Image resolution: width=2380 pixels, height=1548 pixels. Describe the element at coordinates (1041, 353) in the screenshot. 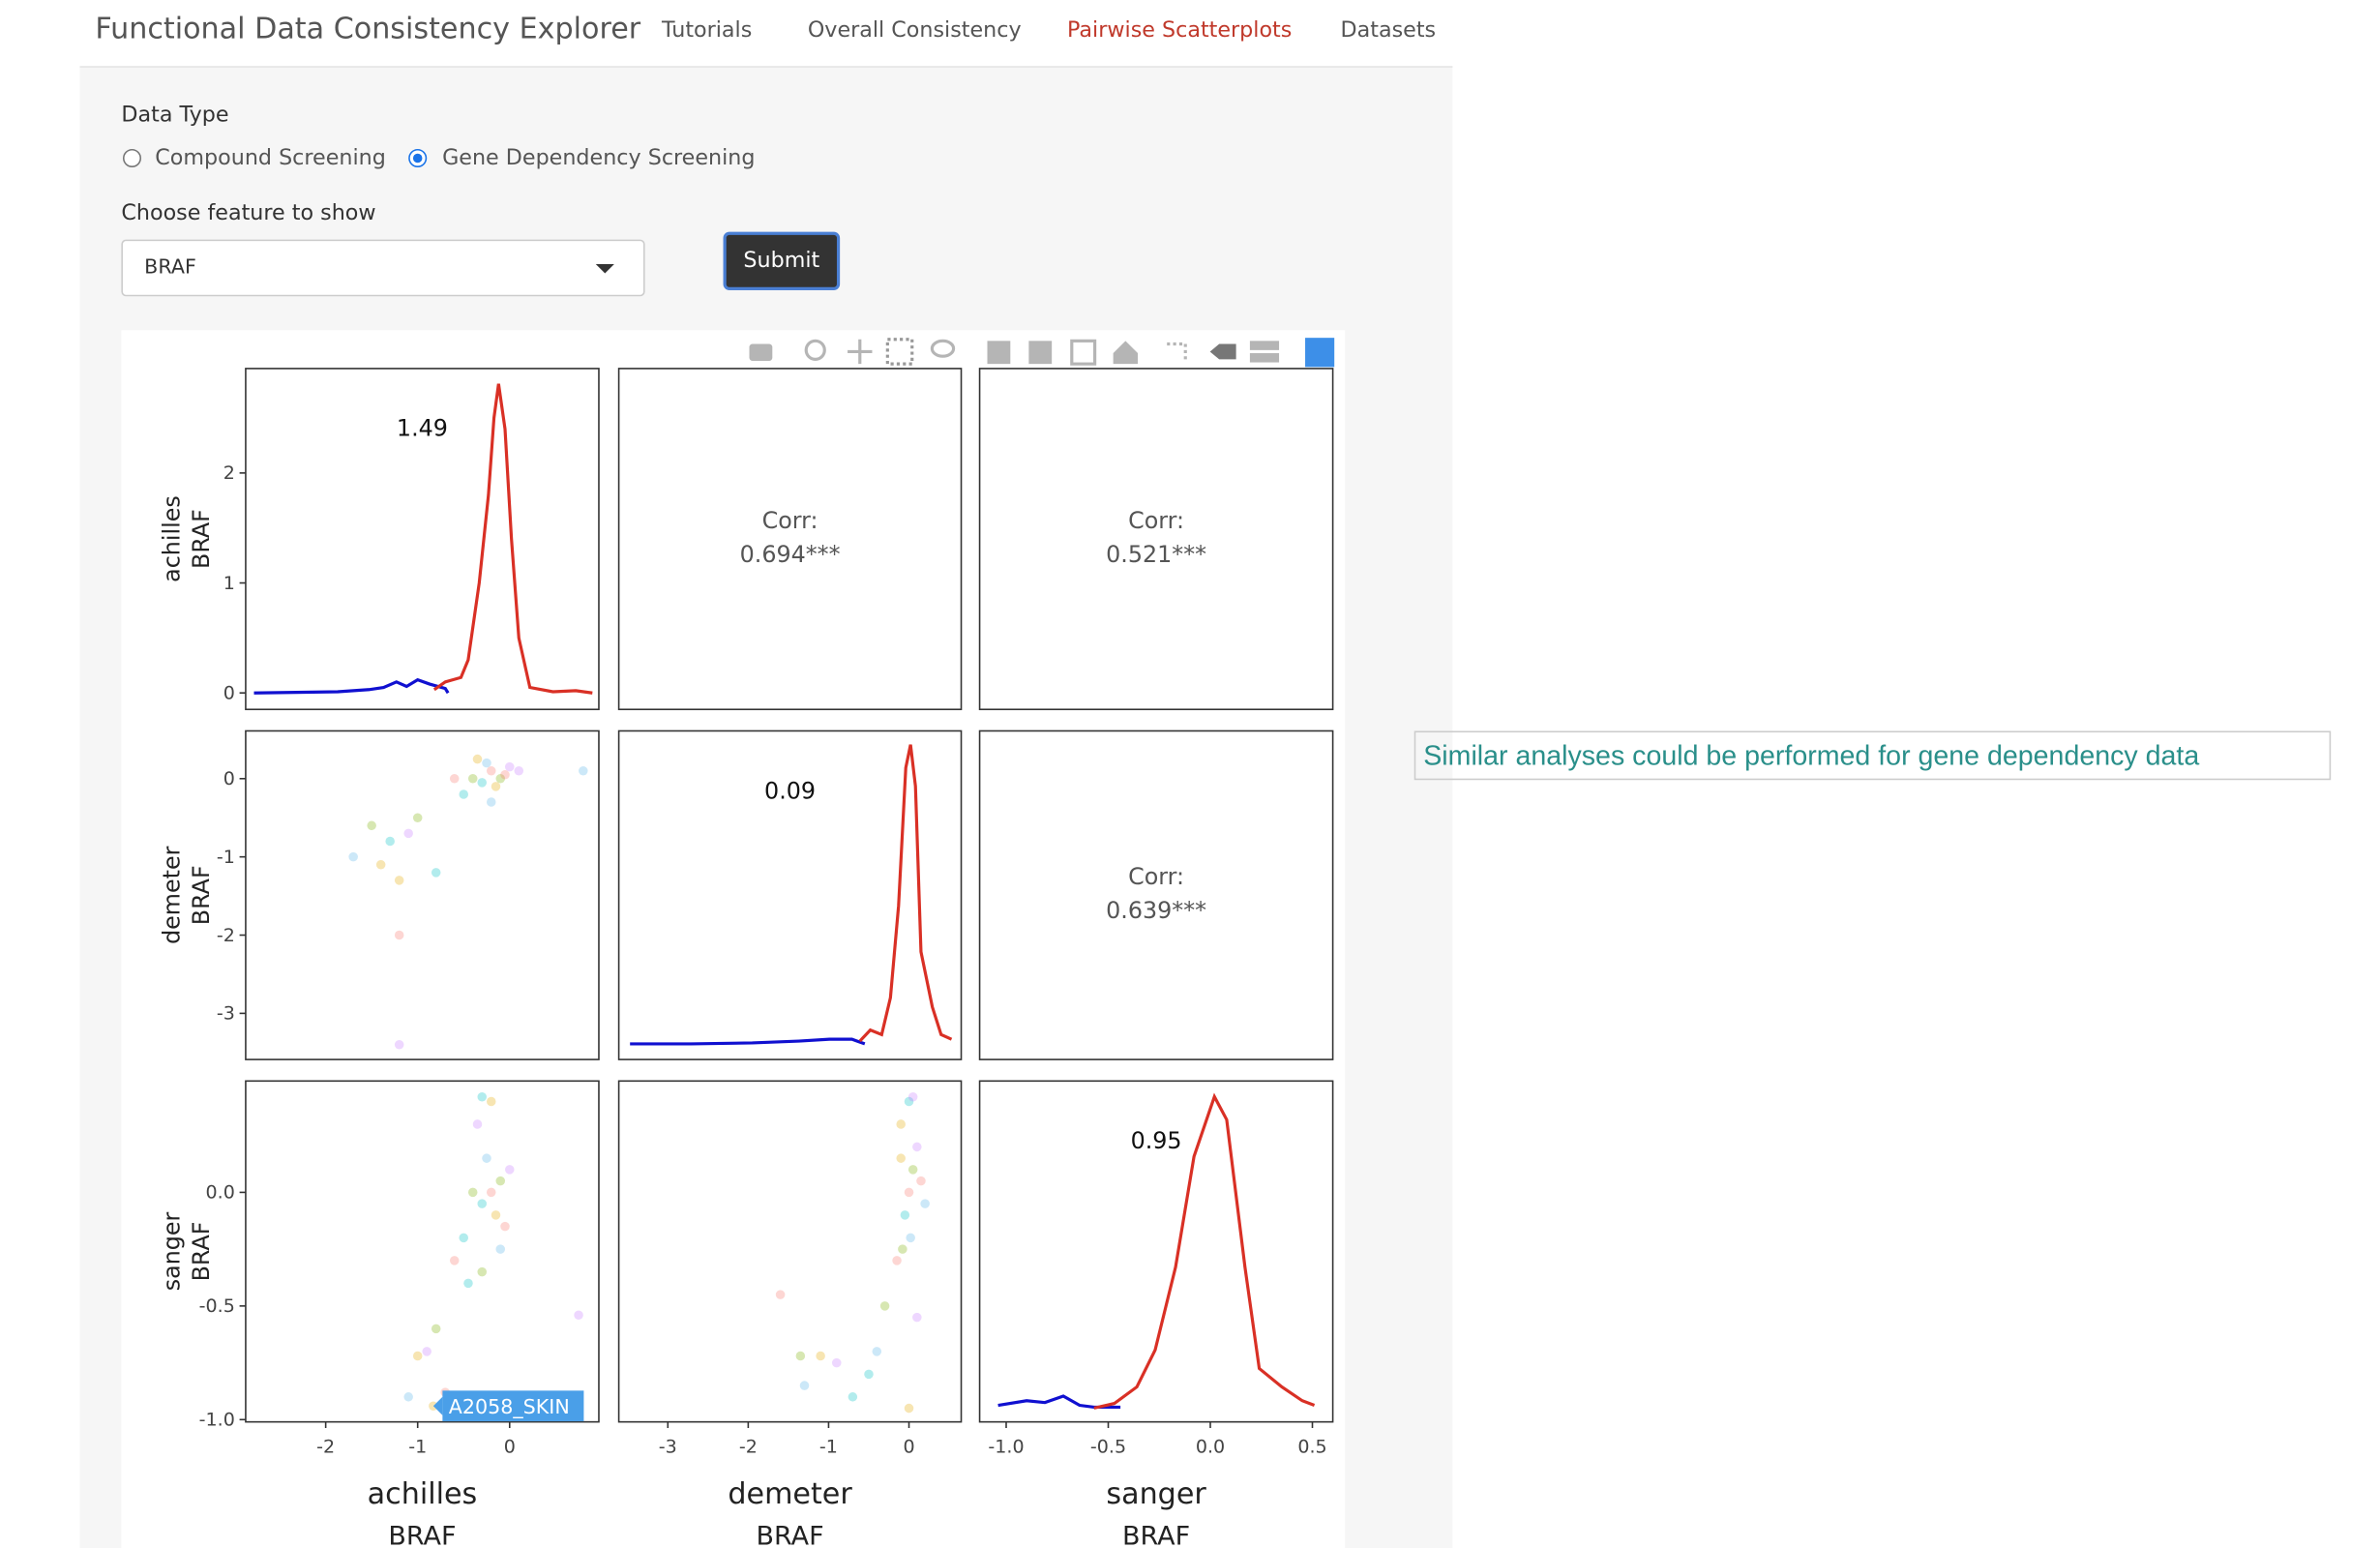

I see `zoom-out-icon` at that location.